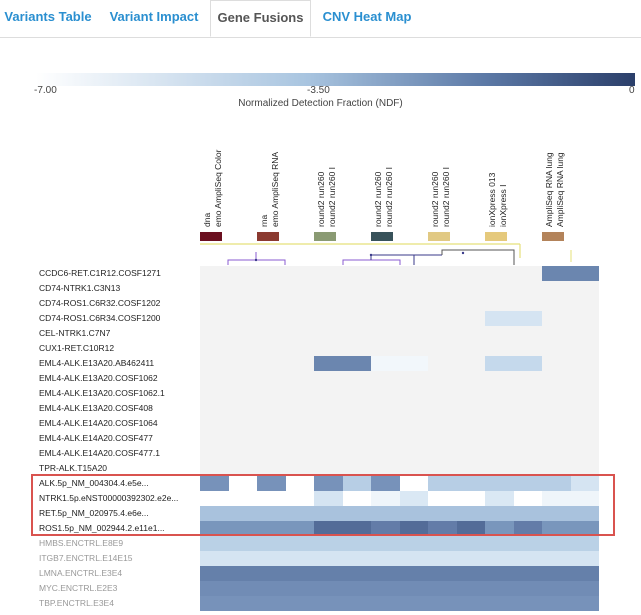 Image resolution: width=641 pixels, height=615 pixels. What do you see at coordinates (367, 16) in the screenshot?
I see `tab-cnv-heat-map: CNV Heat Map` at bounding box center [367, 16].